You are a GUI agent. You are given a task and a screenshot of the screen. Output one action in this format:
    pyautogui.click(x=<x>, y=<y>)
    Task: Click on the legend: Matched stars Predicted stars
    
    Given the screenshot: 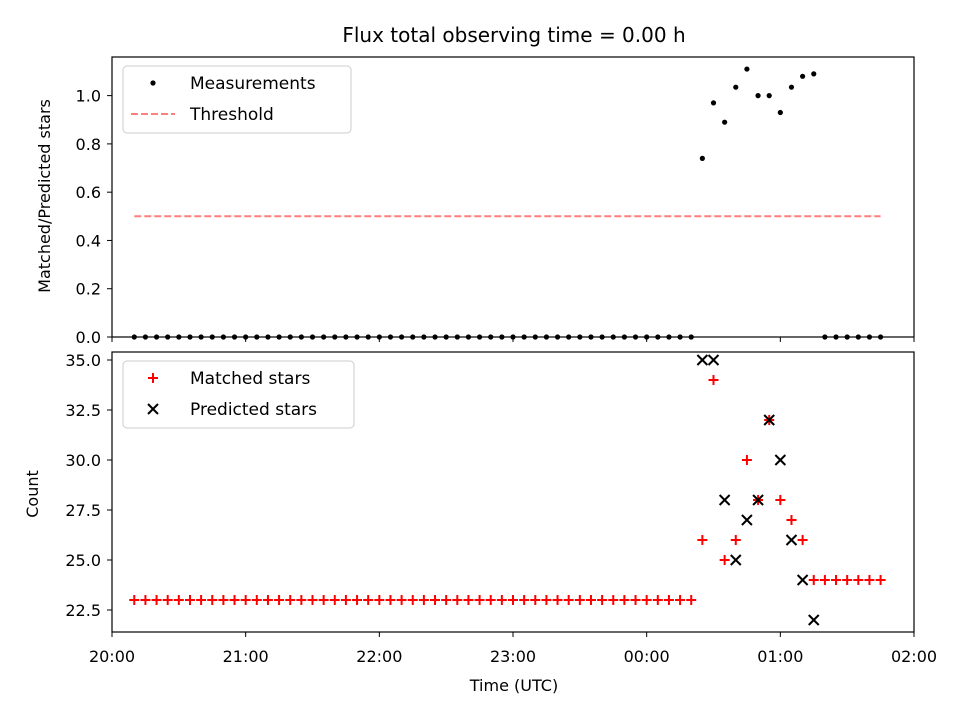 What is the action you would take?
    pyautogui.click(x=238, y=394)
    